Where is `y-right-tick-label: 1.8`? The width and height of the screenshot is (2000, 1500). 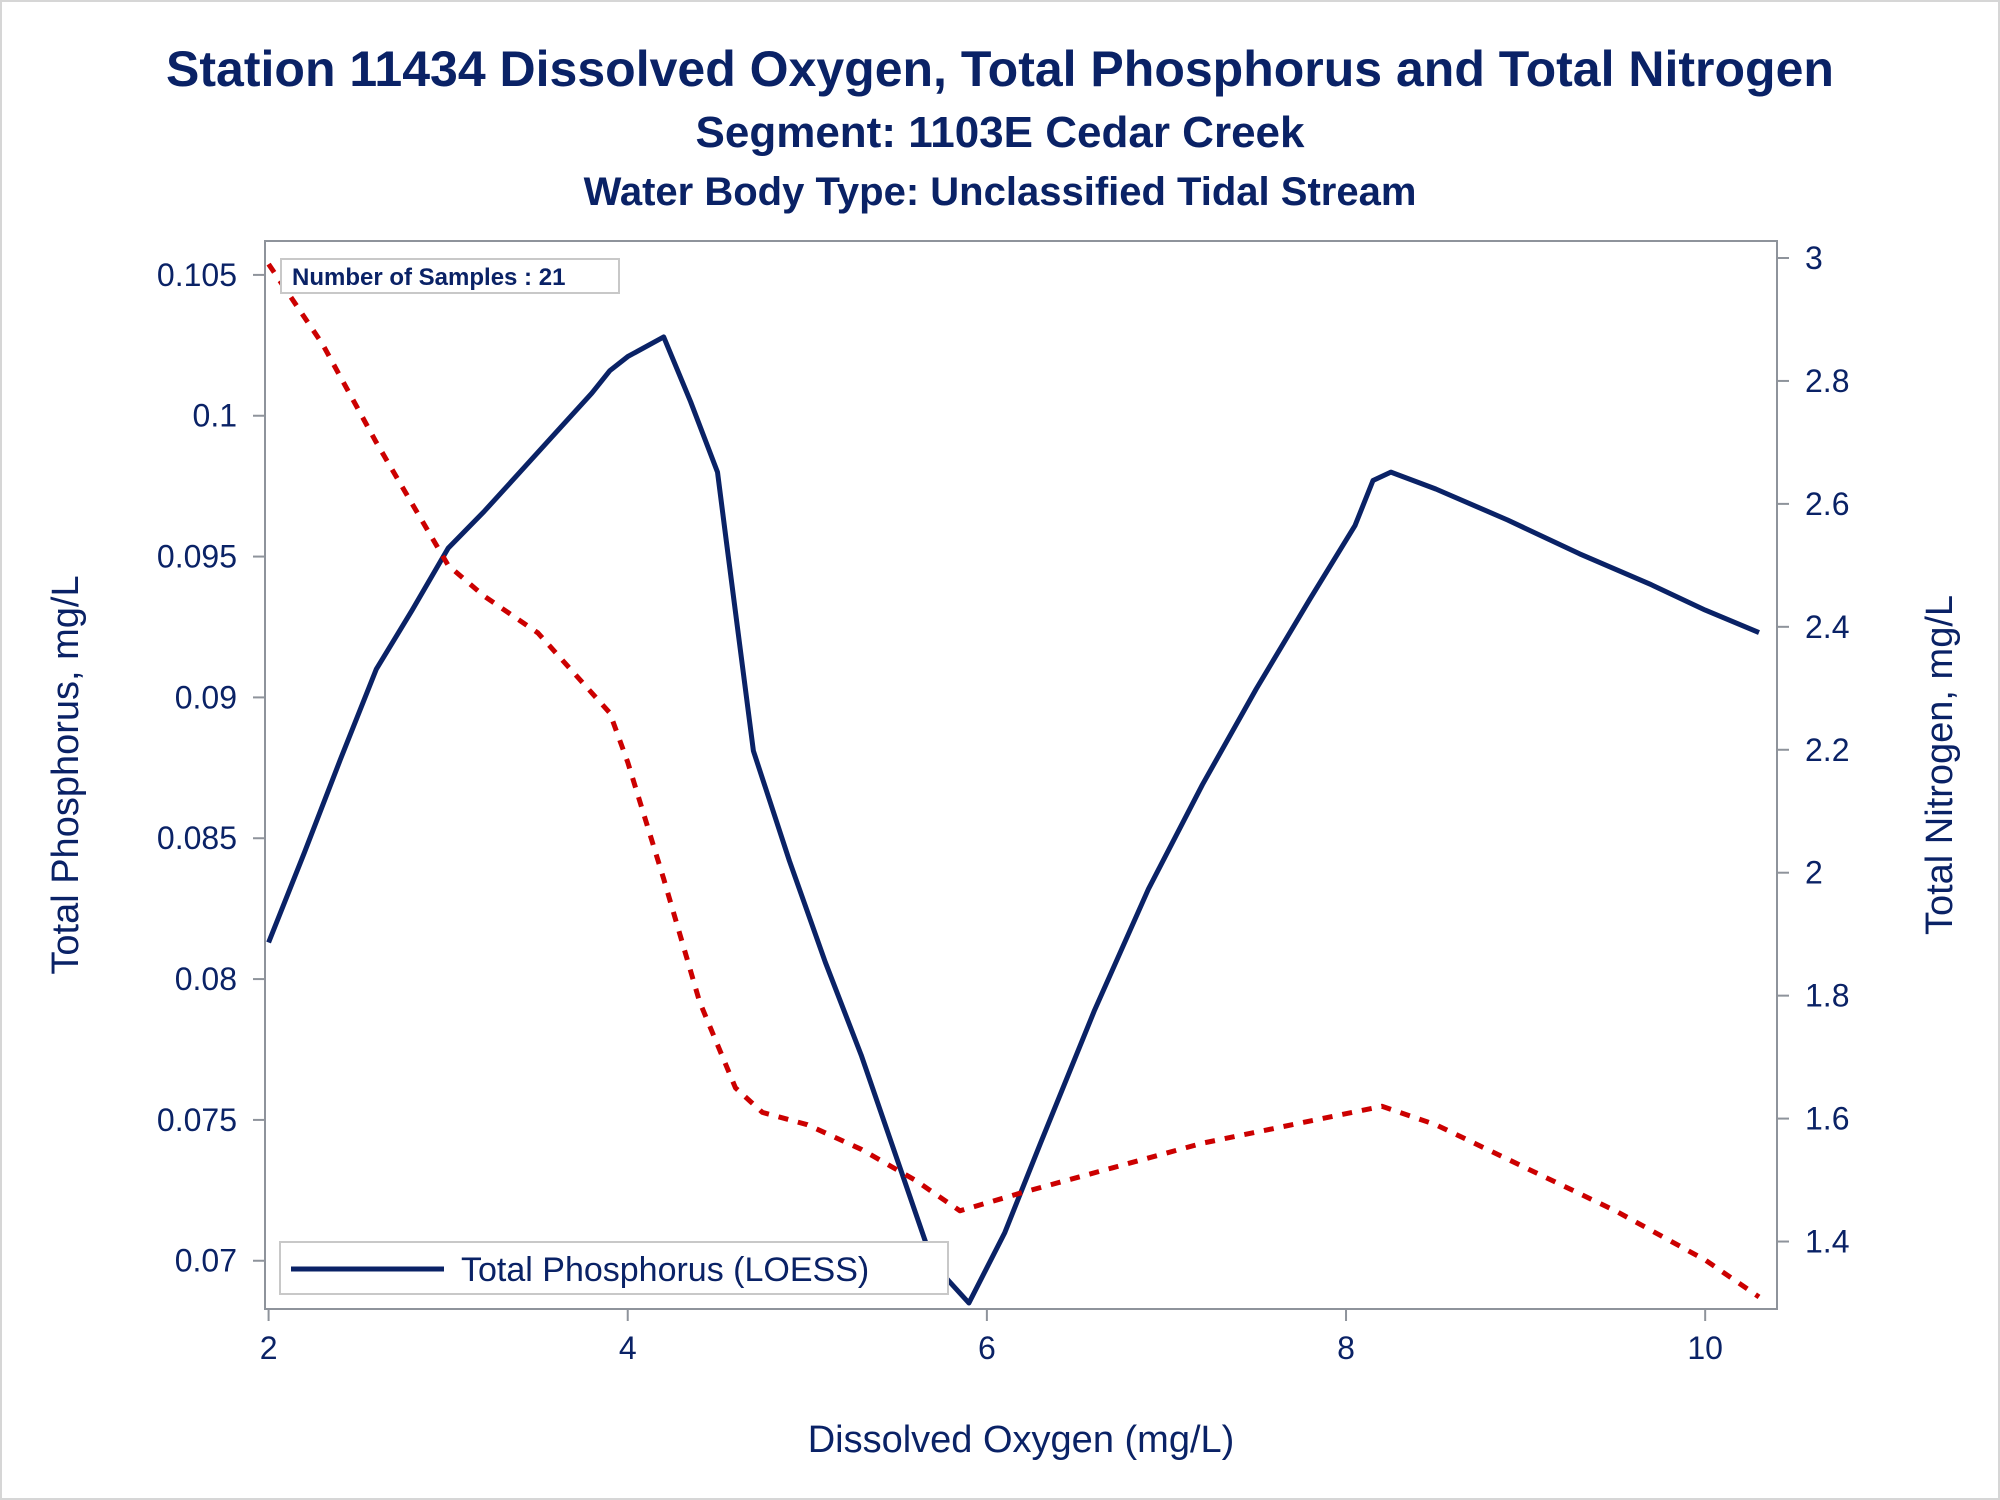 y-right-tick-label: 1.8 is located at coordinates (1827, 996).